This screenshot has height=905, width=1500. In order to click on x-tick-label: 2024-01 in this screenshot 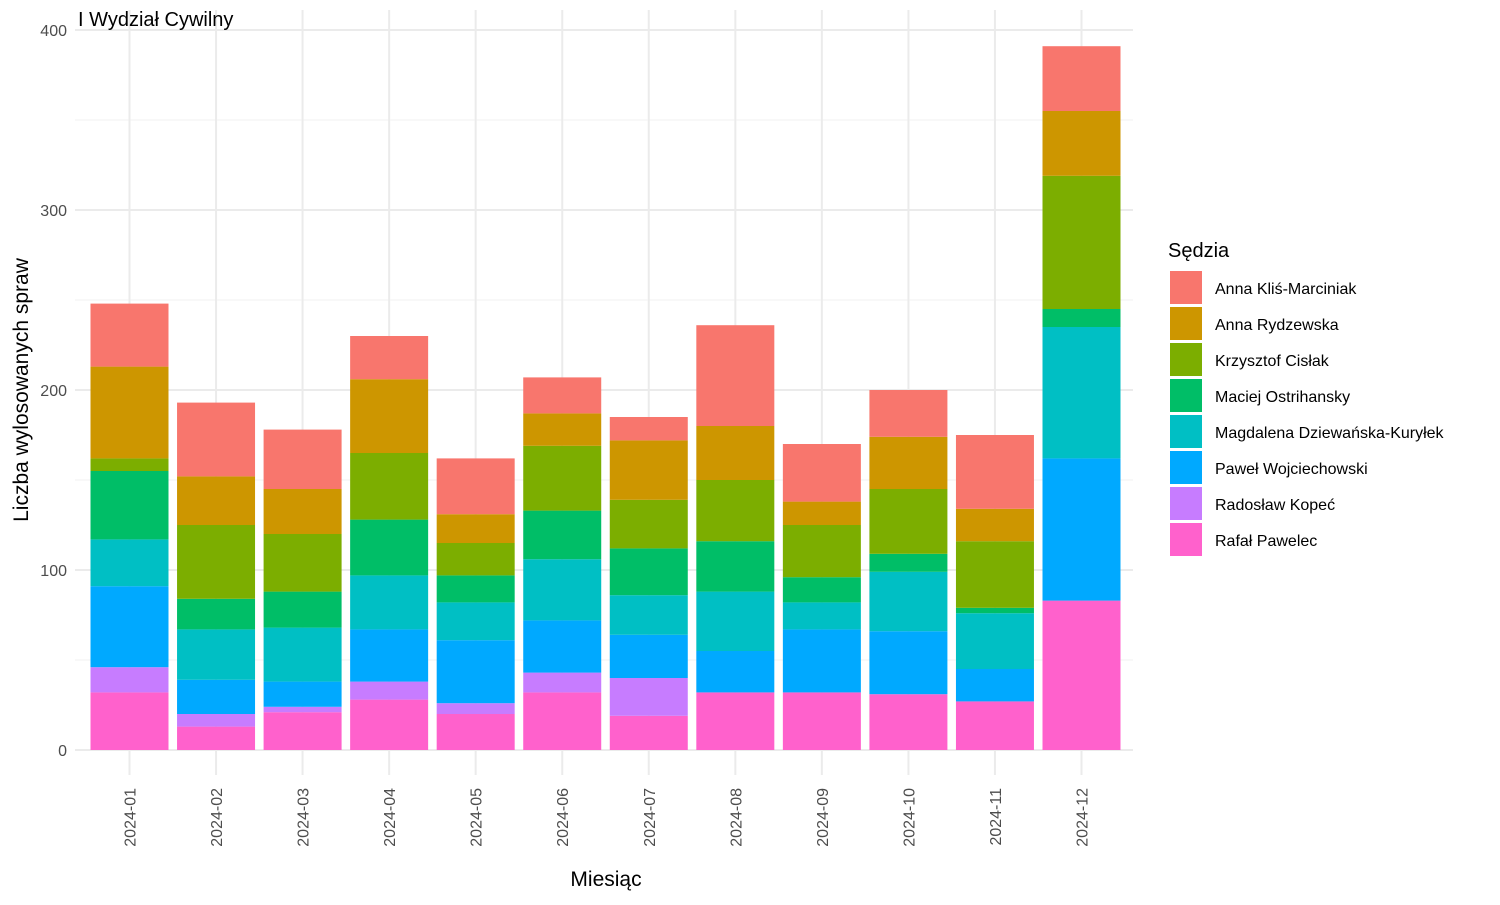, I will do `click(131, 817)`.